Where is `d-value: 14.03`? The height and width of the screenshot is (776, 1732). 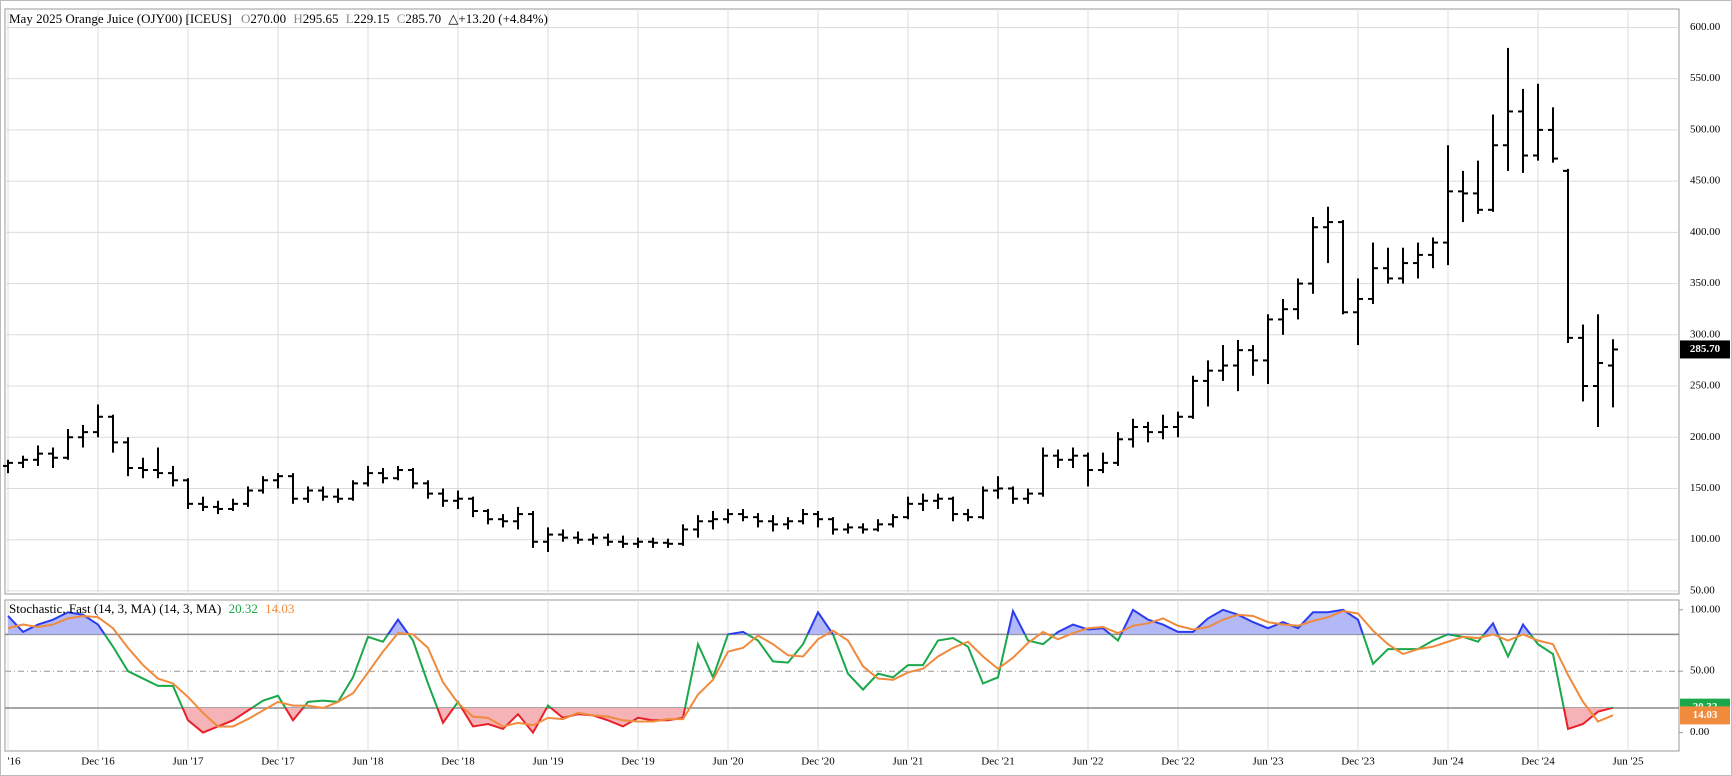 d-value: 14.03 is located at coordinates (279, 608).